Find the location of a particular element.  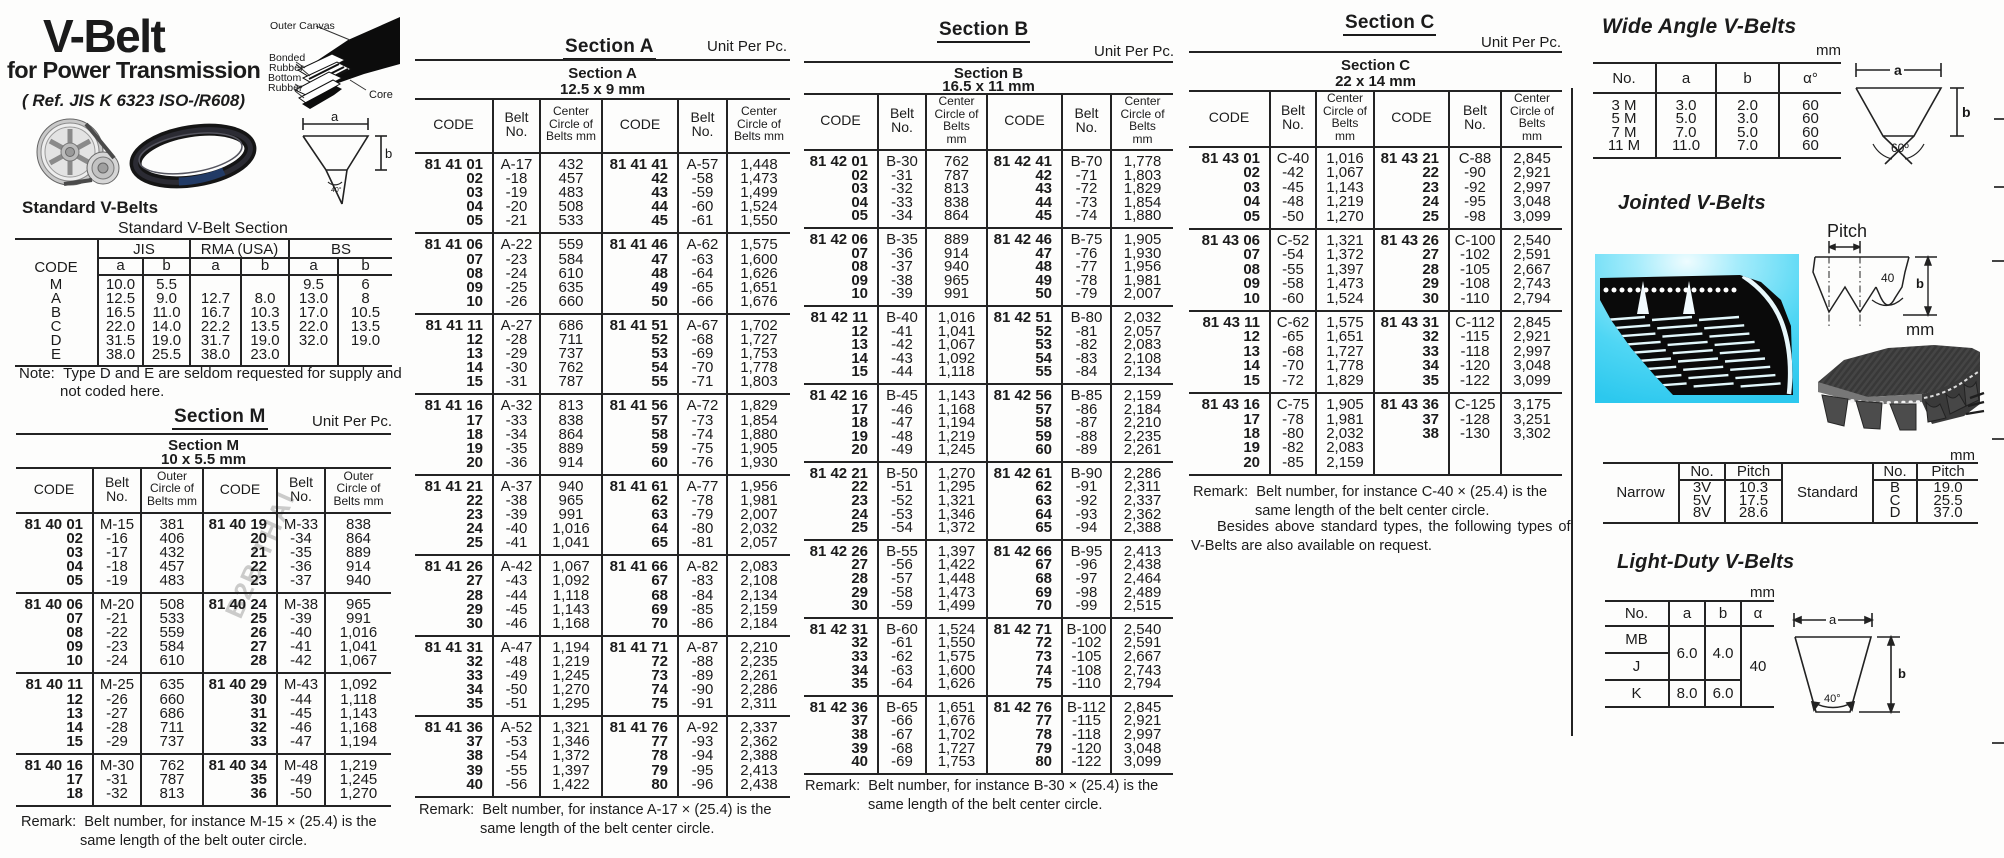

svg-text: 40 is located at coordinates (1888, 278).